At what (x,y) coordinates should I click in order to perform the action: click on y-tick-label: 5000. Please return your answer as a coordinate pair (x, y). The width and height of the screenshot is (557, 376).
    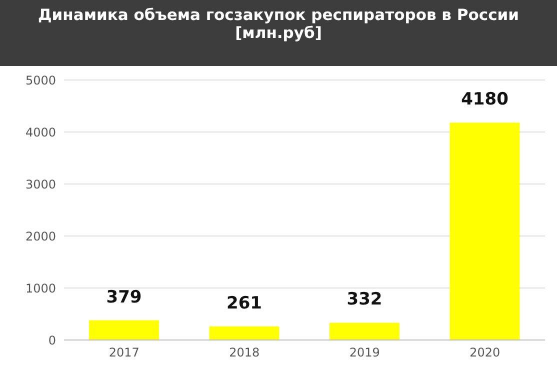
    Looking at the image, I should click on (40, 80).